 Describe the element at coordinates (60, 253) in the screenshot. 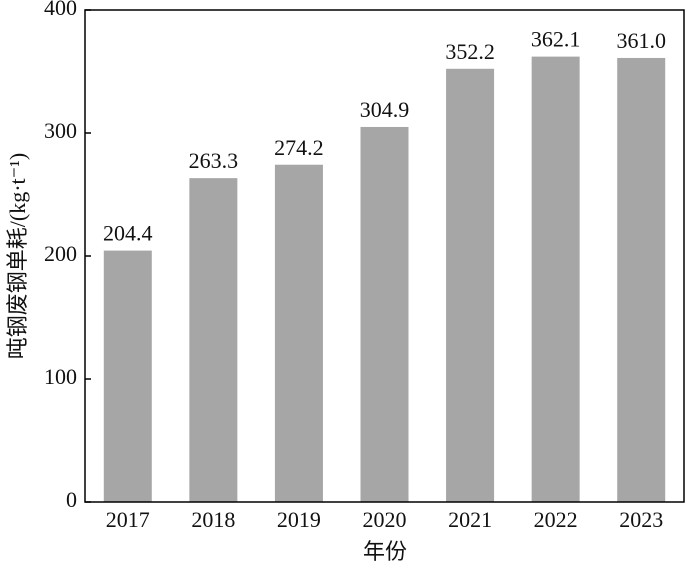

I see `y-tick-label: 200` at that location.